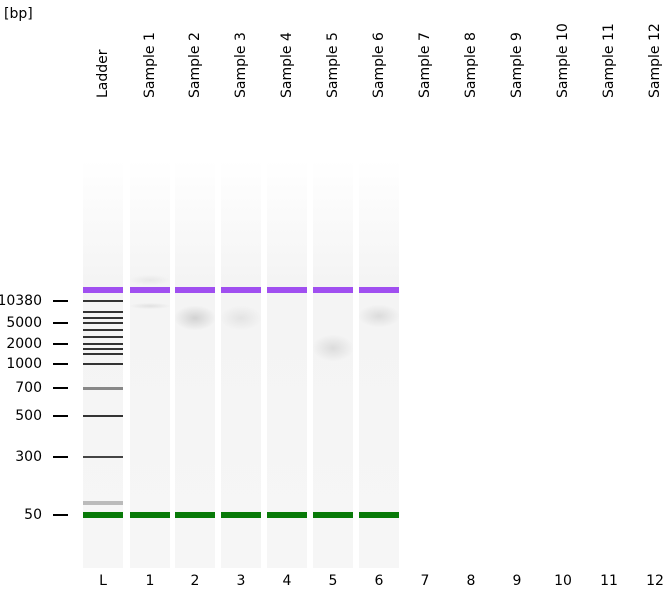 The image size is (665, 594). Describe the element at coordinates (517, 581) in the screenshot. I see `lane-number: 9` at that location.